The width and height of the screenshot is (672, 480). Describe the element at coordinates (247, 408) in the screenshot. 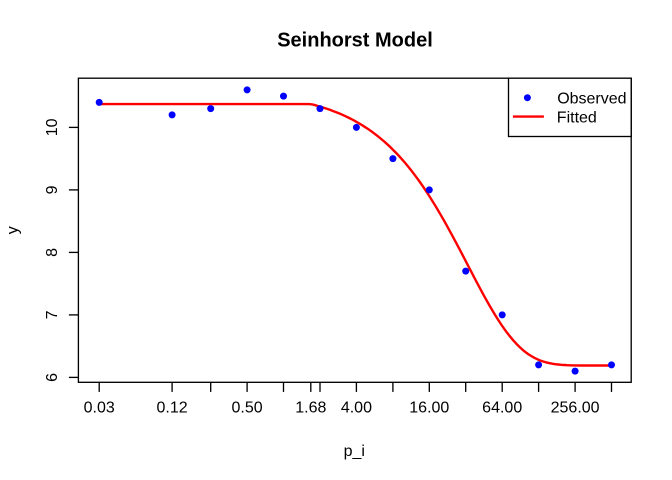

I see `svg-text: 0.50` at that location.